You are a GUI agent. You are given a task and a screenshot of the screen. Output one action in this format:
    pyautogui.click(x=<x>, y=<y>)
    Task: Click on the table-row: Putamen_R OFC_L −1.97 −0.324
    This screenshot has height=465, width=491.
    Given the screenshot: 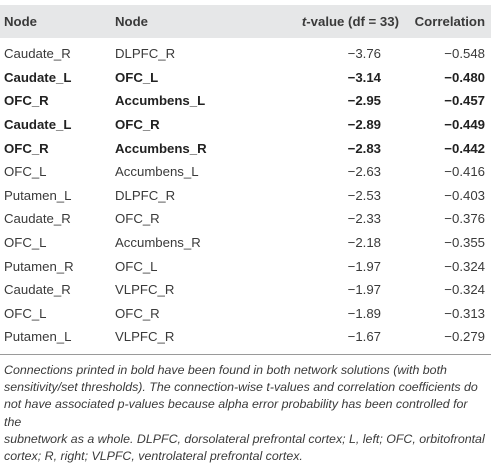 What is the action you would take?
    pyautogui.click(x=245, y=266)
    